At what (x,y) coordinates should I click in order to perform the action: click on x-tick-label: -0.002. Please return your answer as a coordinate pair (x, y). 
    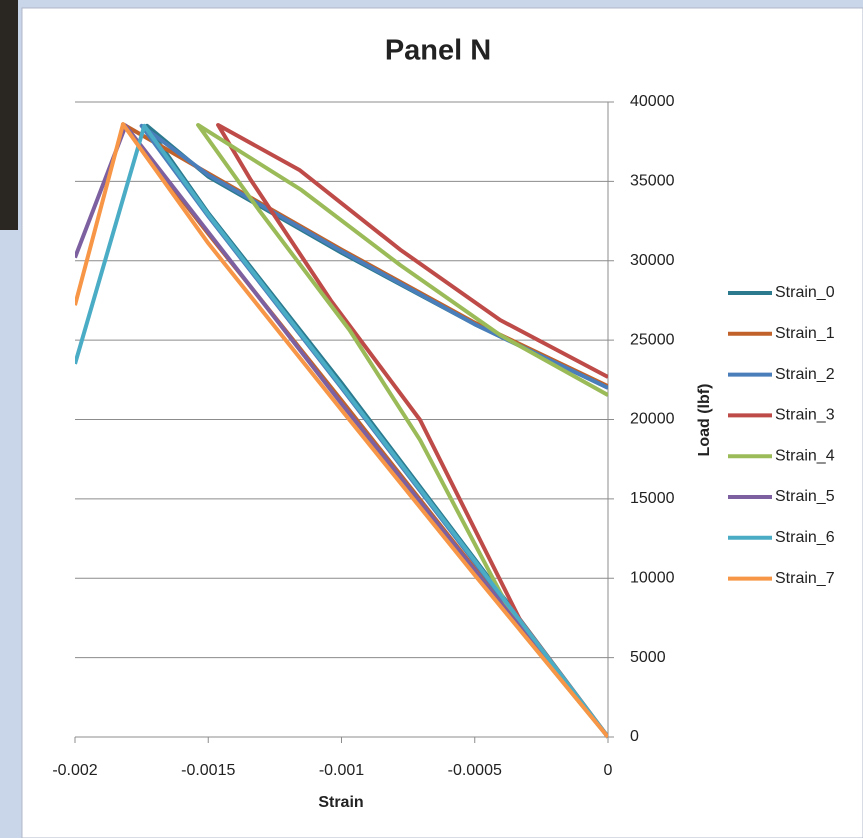
    Looking at the image, I should click on (74, 770).